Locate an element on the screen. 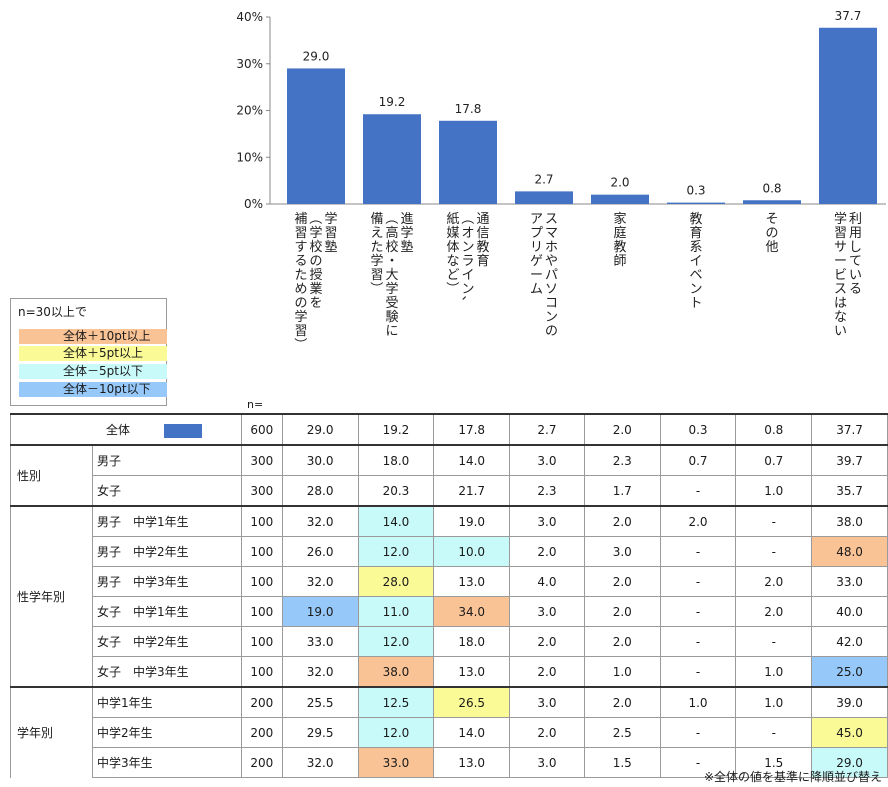 The image size is (888, 787). legend-label: 全体－5pt以下 is located at coordinates (103, 371).